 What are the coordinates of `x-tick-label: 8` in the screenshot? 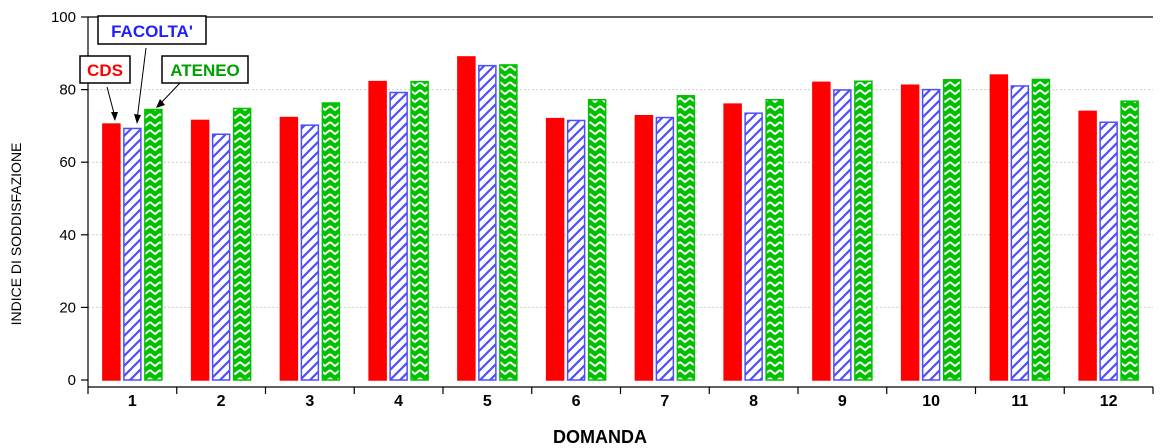 It's located at (753, 401).